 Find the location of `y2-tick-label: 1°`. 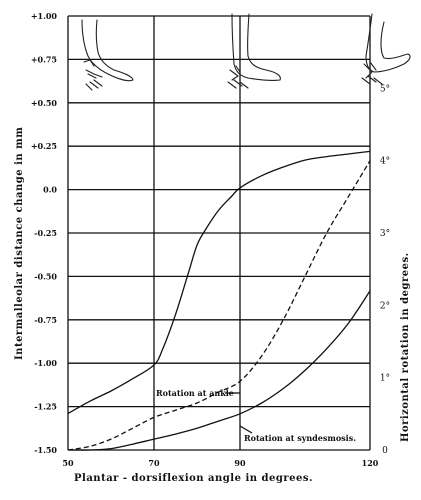

y2-tick-label: 1° is located at coordinates (385, 379).